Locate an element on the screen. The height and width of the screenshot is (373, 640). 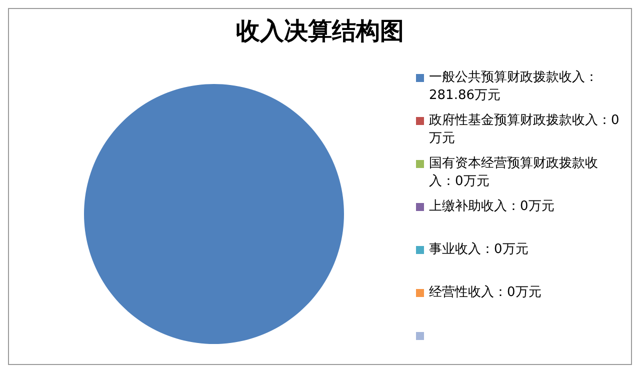
legend-label: 国有资本经营预算财政拨款收入：0万元 is located at coordinates (514, 173).